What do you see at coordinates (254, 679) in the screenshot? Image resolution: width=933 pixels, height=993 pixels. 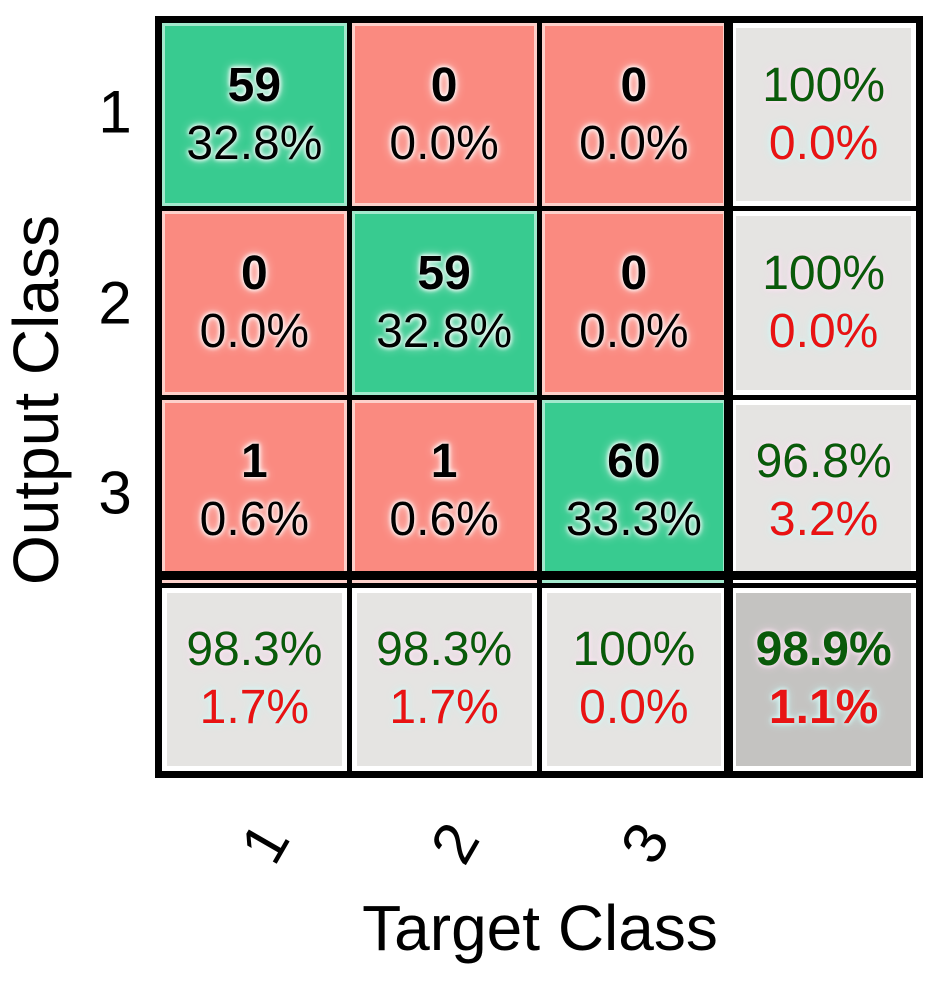 I see `col-summary-target1: 98.3% 1.7%` at bounding box center [254, 679].